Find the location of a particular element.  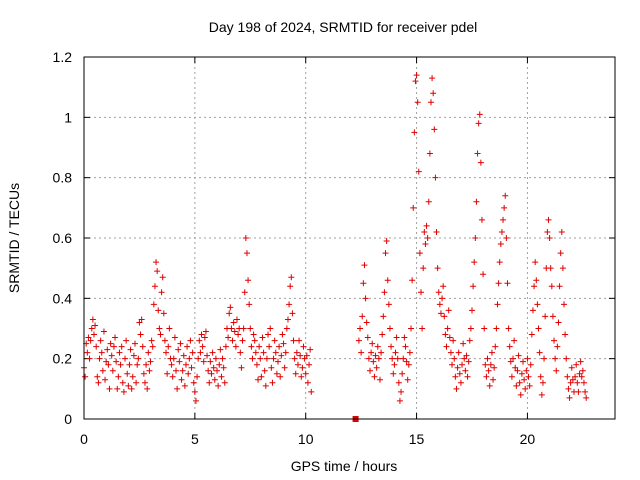

y-tick-label: 0 is located at coordinates (68, 419).